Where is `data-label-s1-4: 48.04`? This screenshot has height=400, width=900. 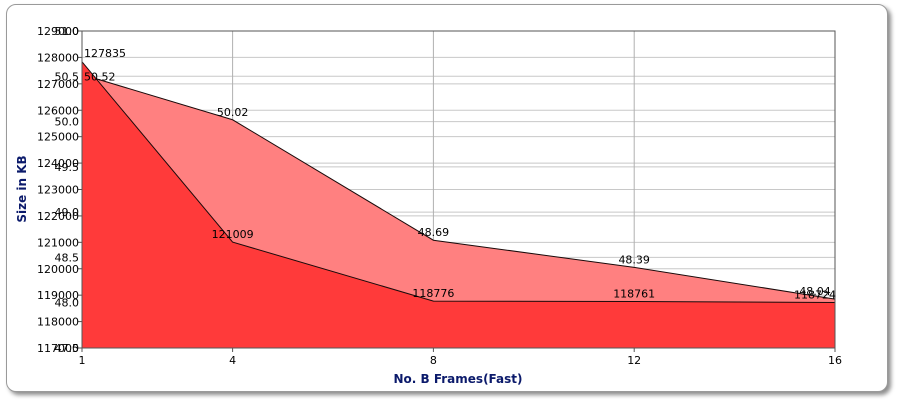 data-label-s1-4: 48.04 is located at coordinates (815, 291).